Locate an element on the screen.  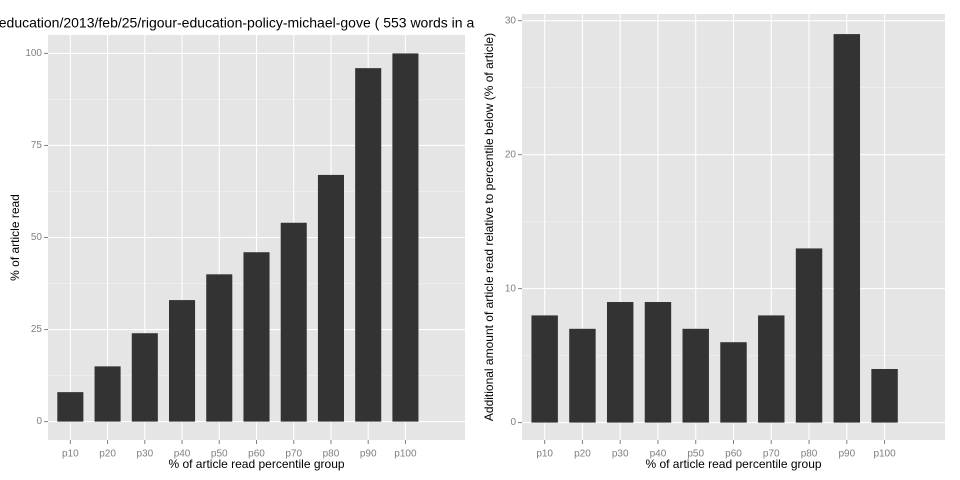
y-tick-label: 25 is located at coordinates (37, 329).